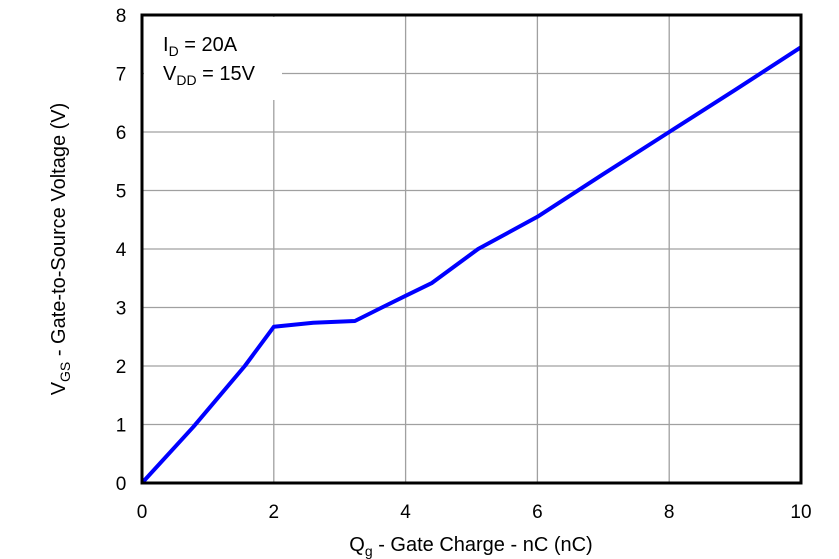 The image size is (839, 559). What do you see at coordinates (474, 512) in the screenshot?
I see `x-tick-labels: 0 2 4 6 8 10` at bounding box center [474, 512].